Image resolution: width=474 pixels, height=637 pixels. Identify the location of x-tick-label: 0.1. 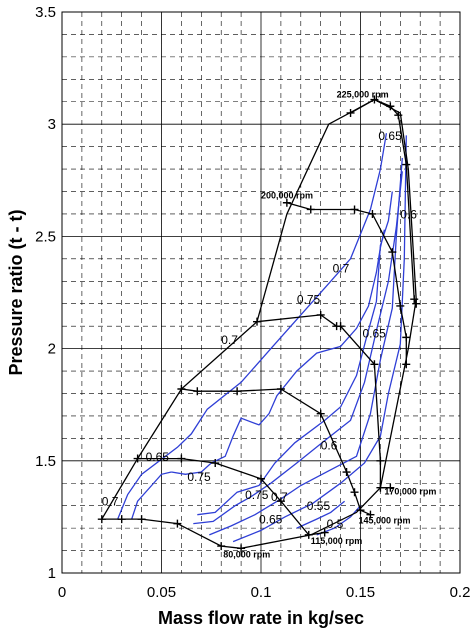
(261, 592).